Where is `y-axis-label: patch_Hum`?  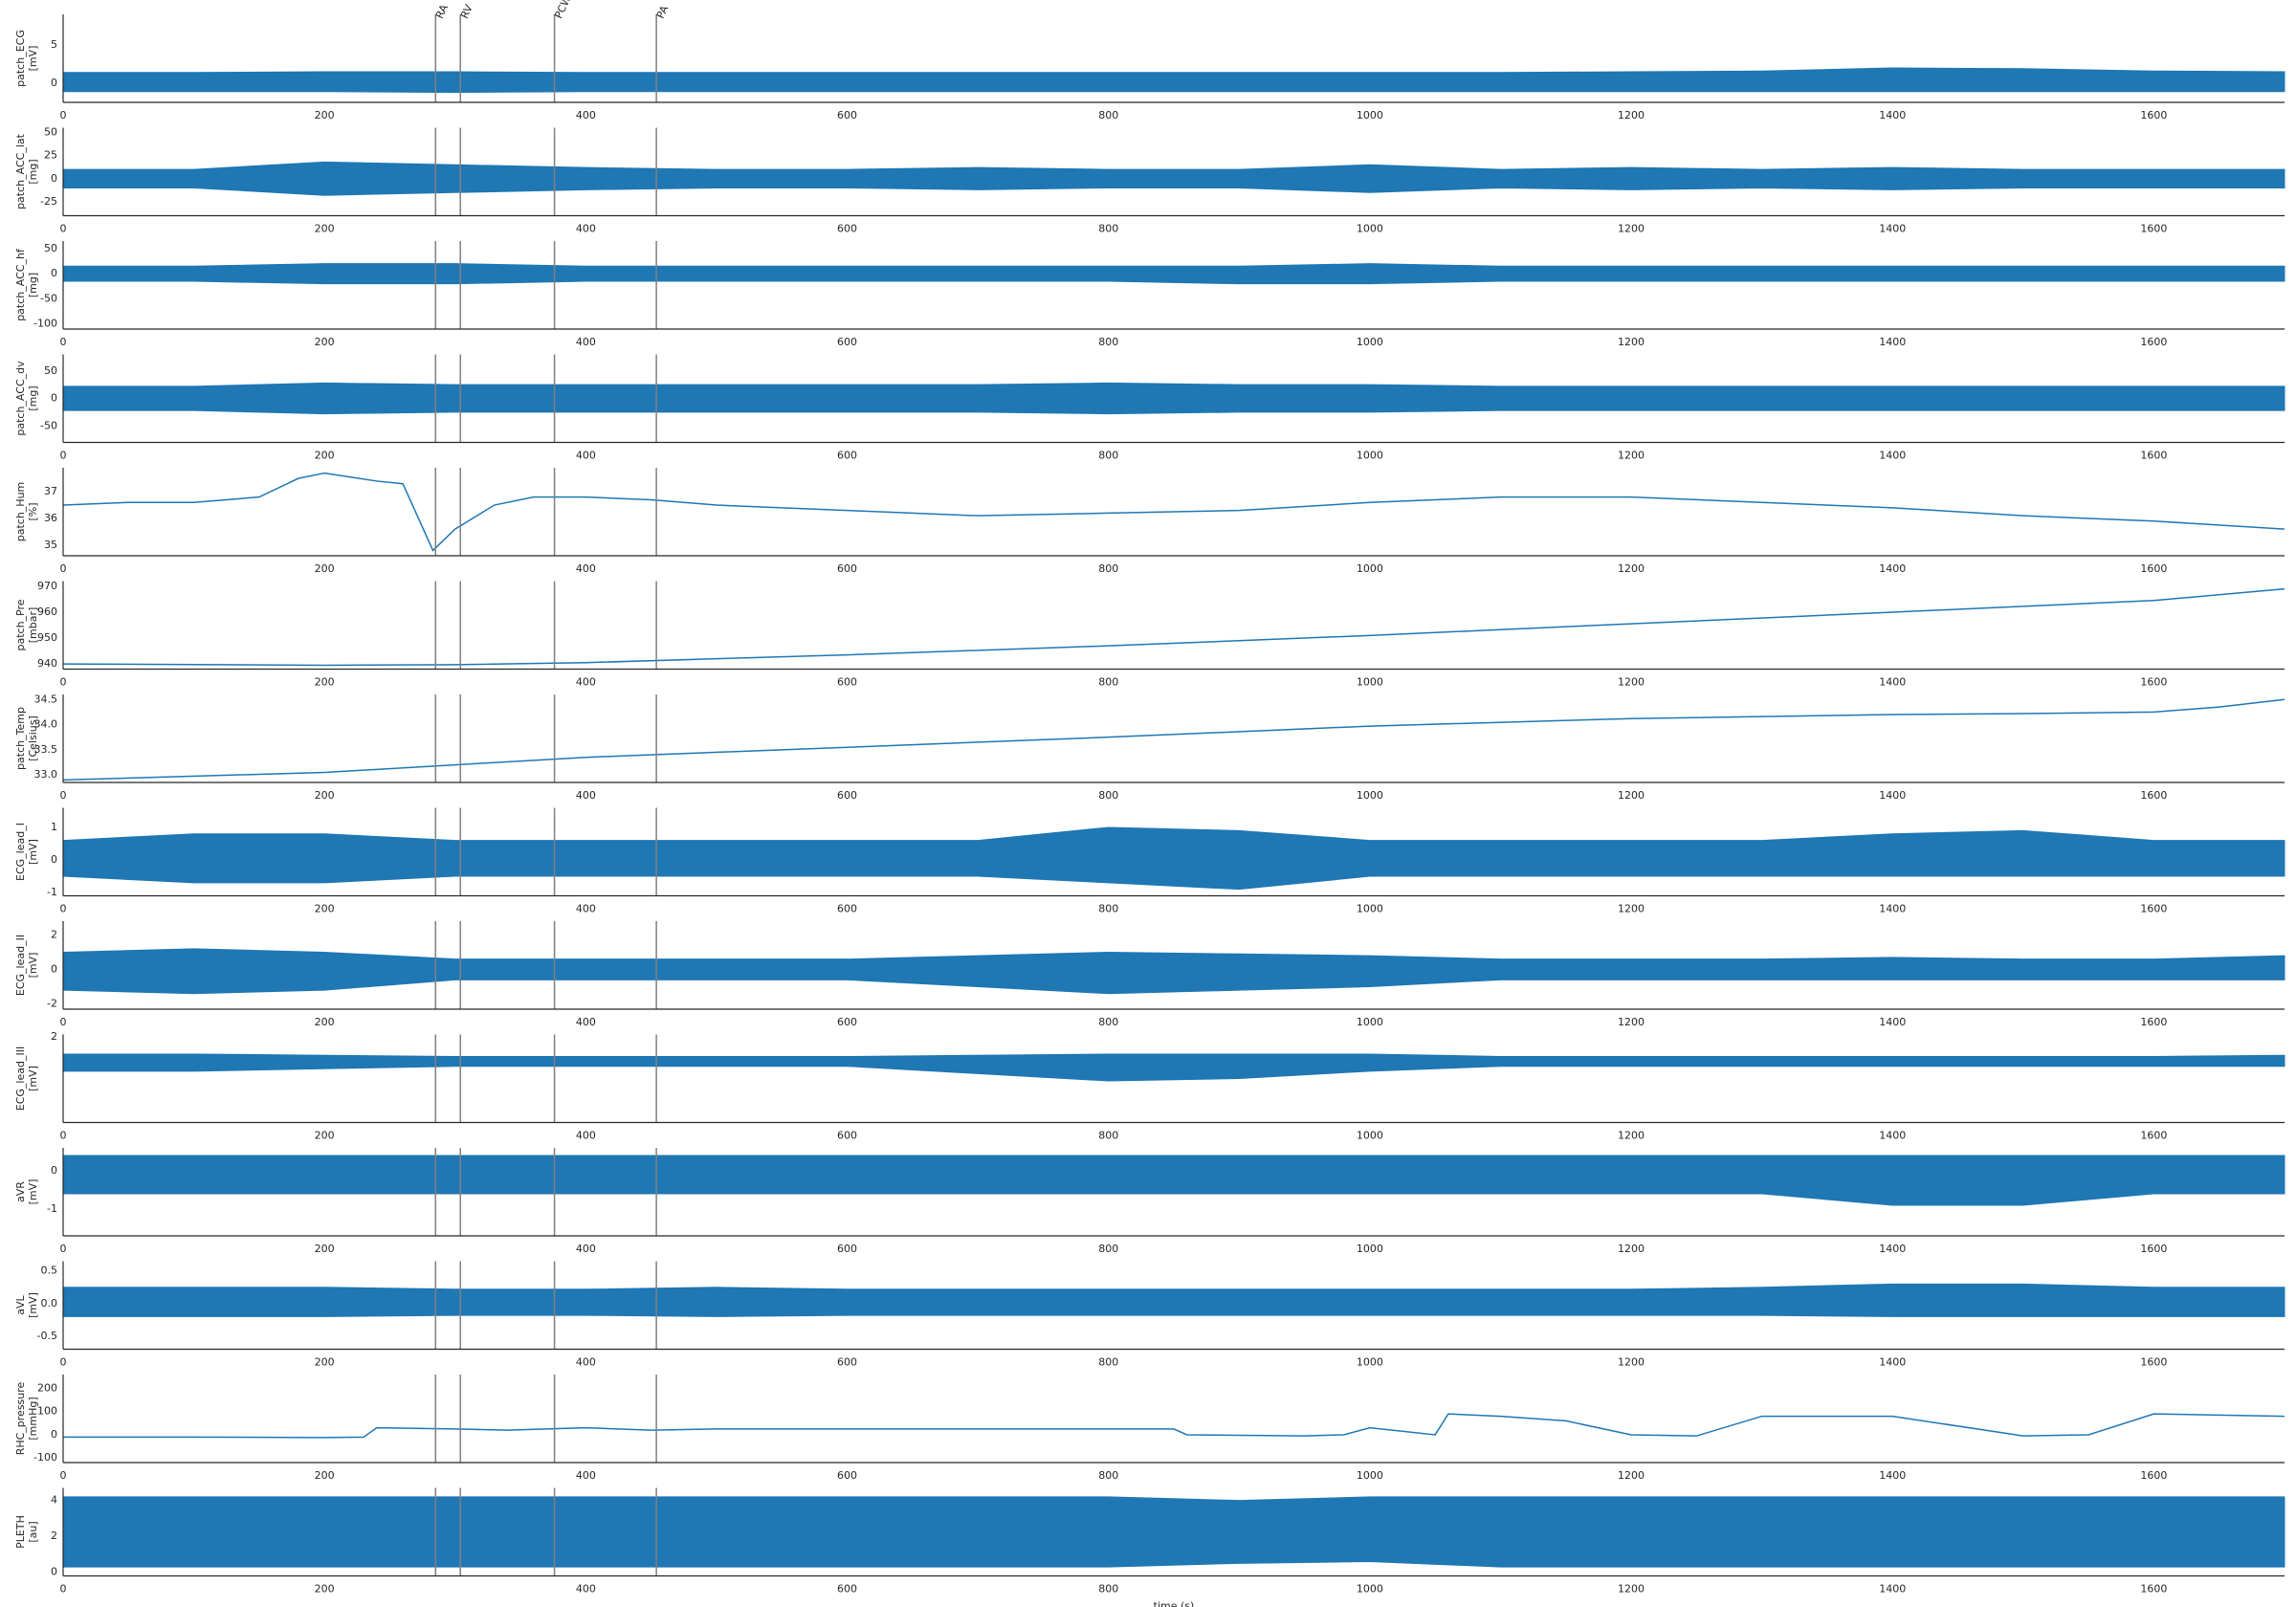
y-axis-label: patch_Hum is located at coordinates (21, 512).